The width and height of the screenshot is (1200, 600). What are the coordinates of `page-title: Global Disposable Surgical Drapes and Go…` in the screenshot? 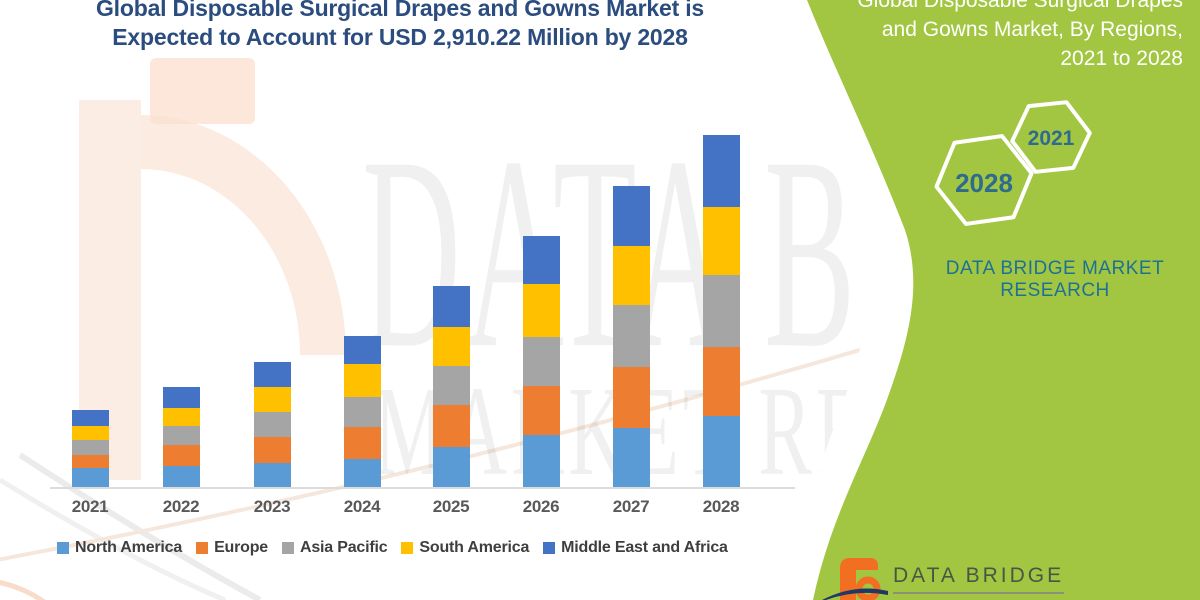 It's located at (400, 26).